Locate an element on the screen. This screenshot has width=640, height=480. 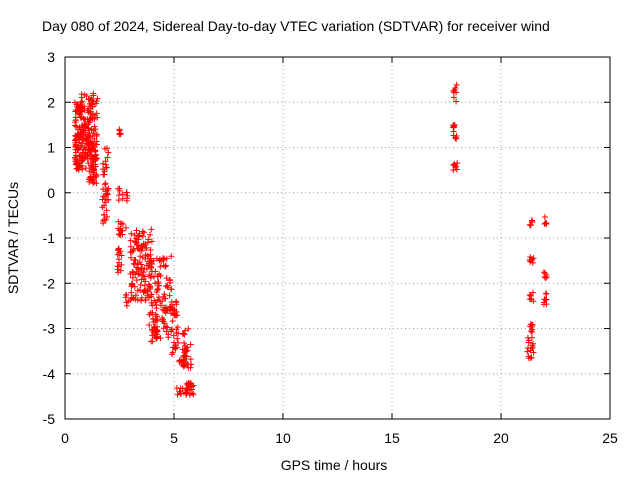
y-tick-label: 2 is located at coordinates (51, 102).